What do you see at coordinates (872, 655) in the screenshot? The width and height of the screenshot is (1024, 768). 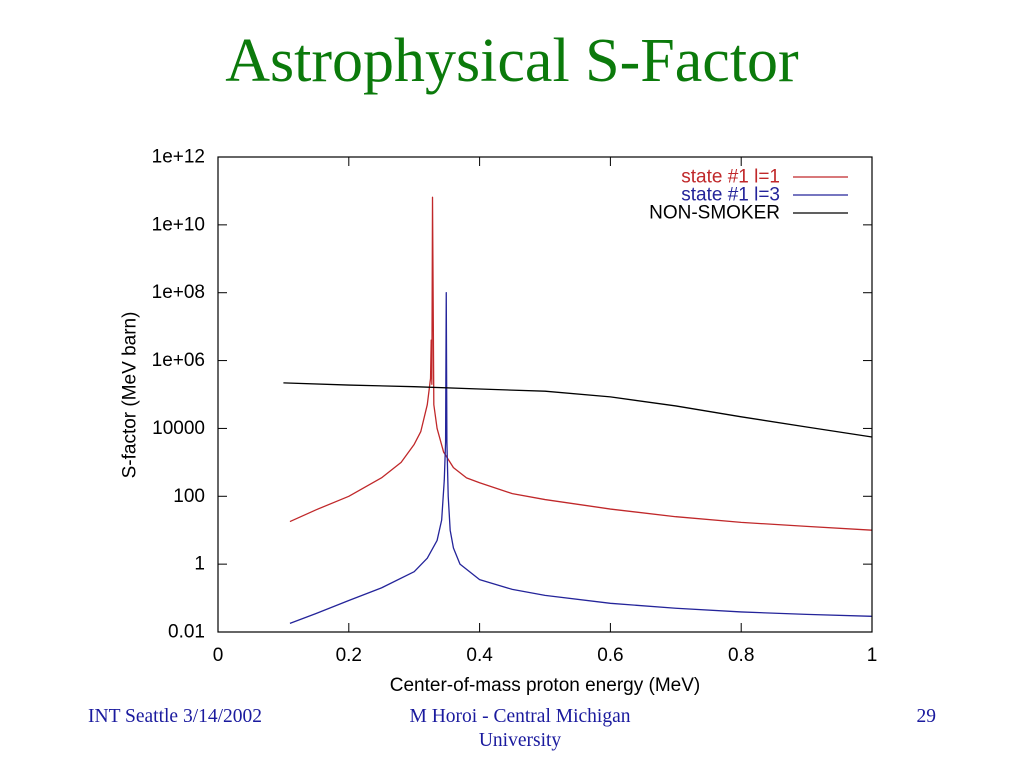 I see `x-tick-label: 1` at bounding box center [872, 655].